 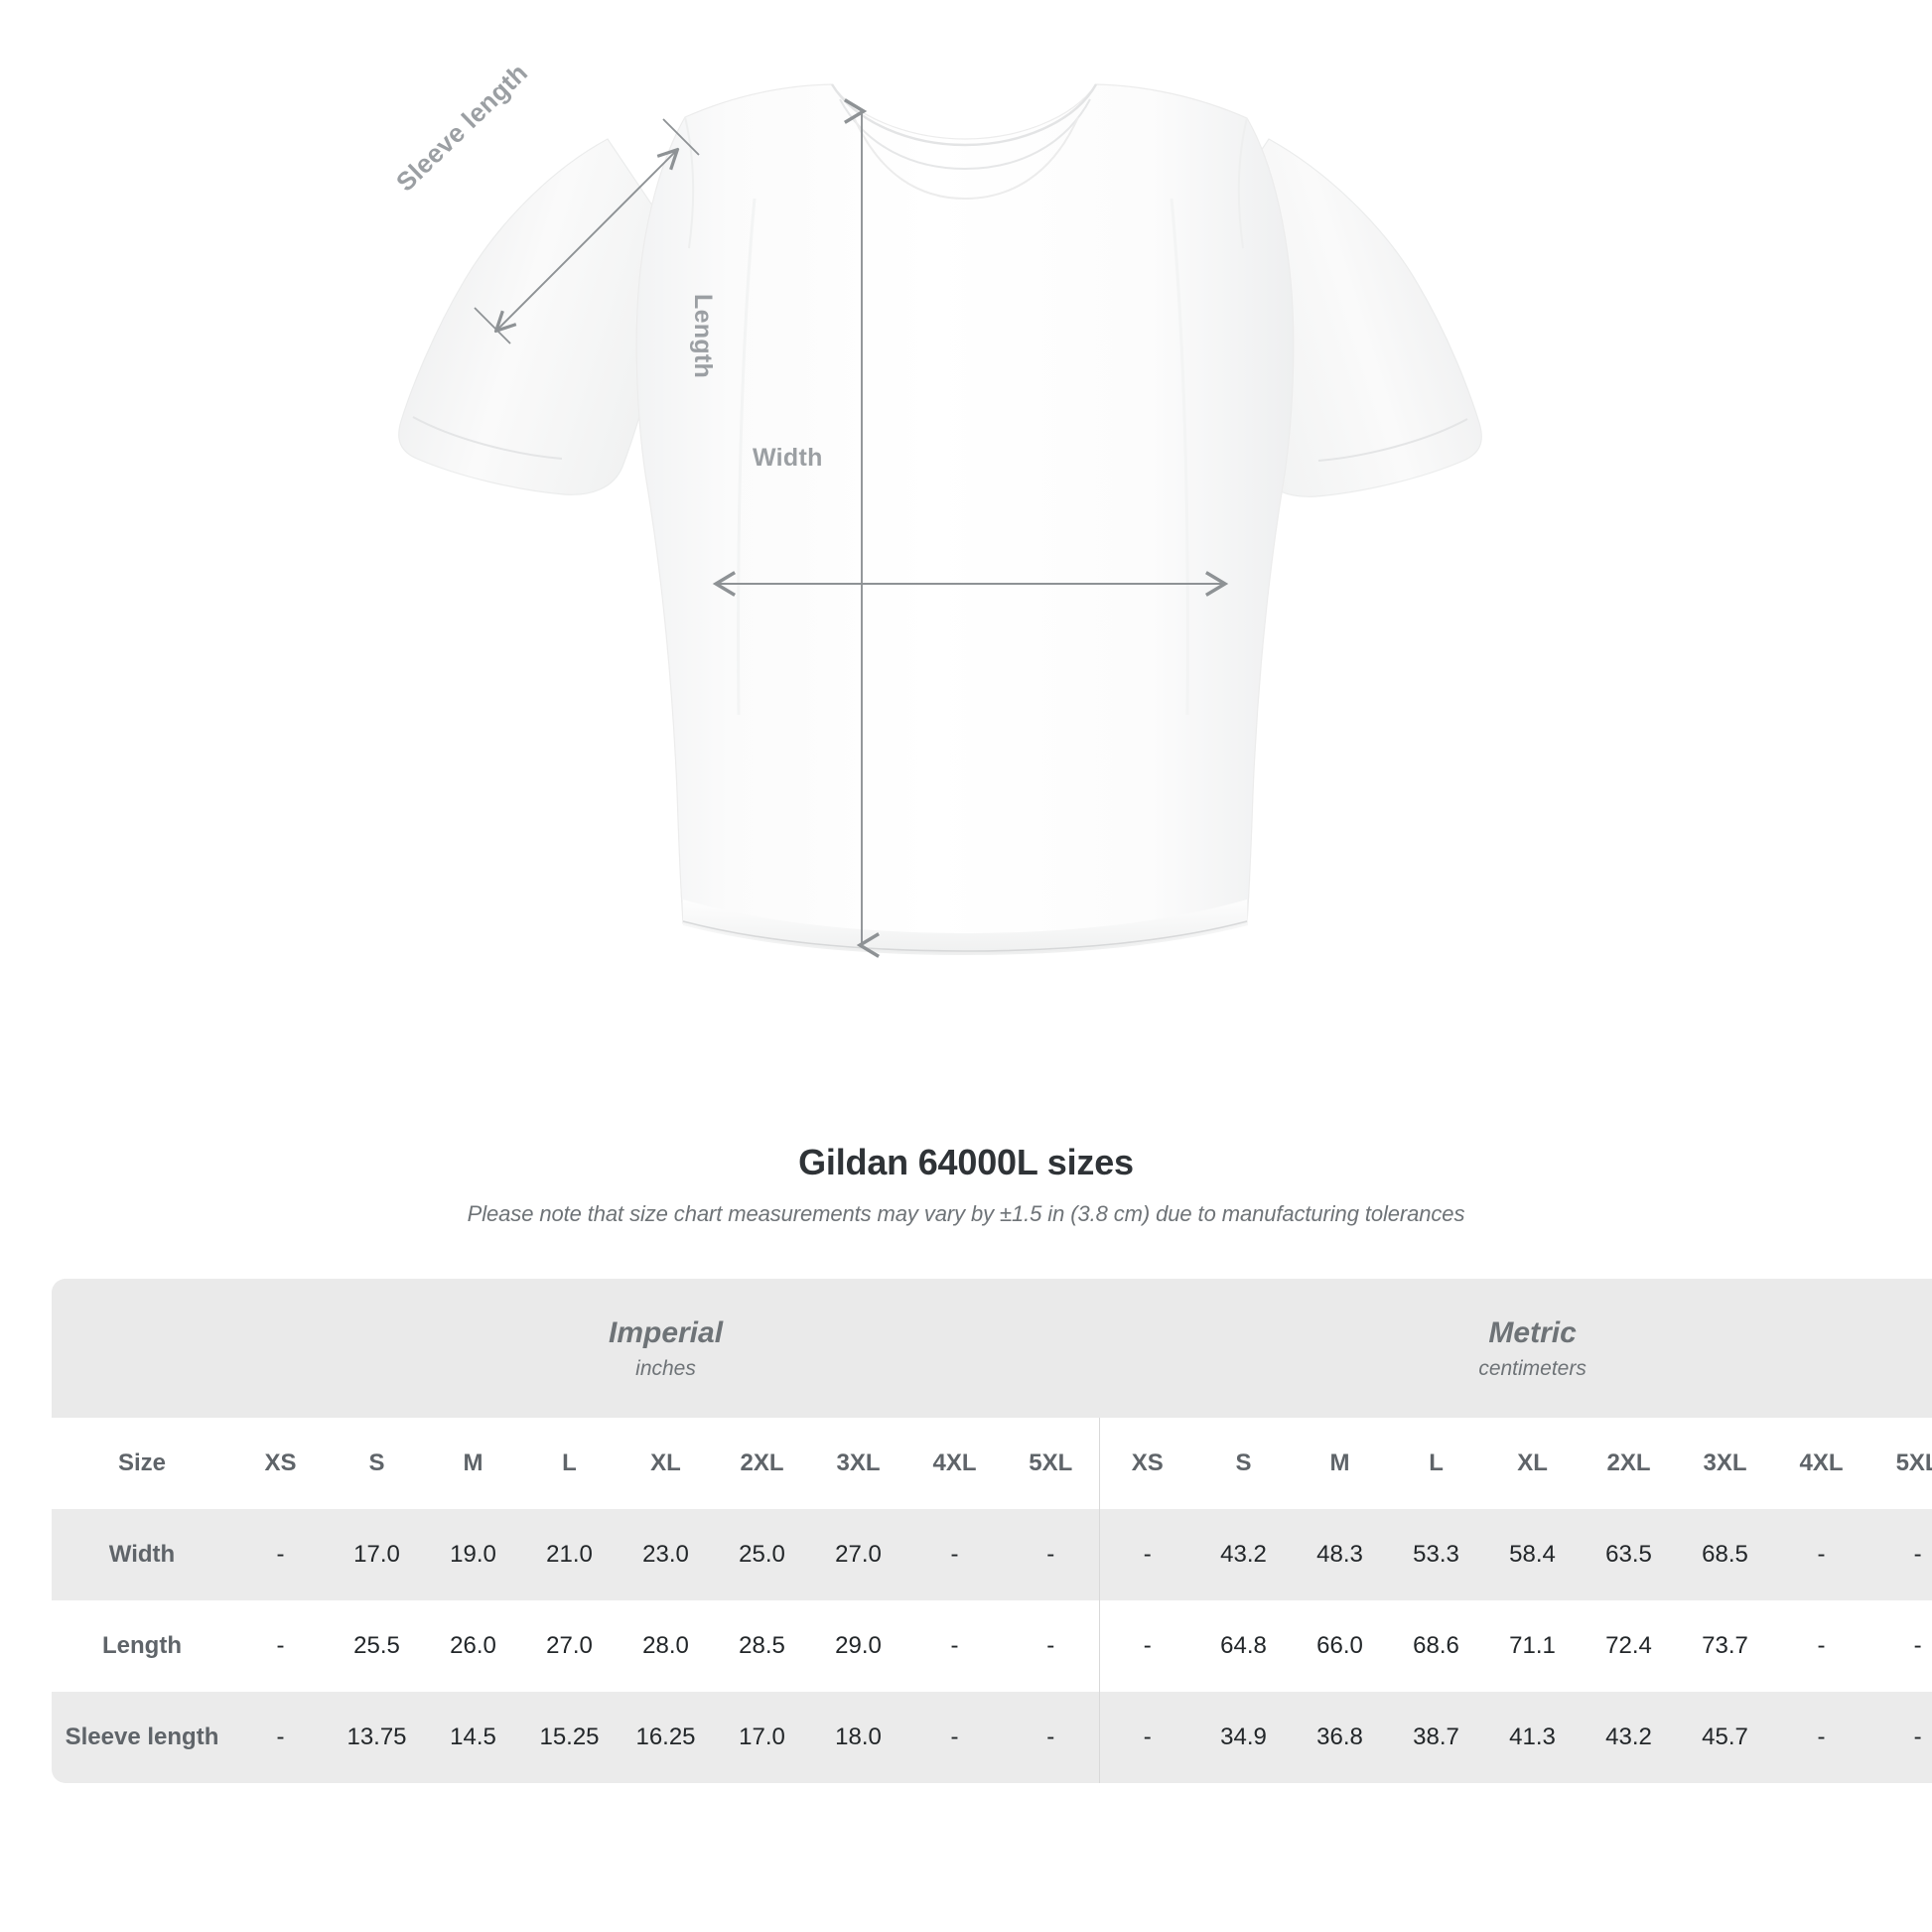 I want to click on cell-width-metric-s: 43.2, so click(x=1244, y=1555).